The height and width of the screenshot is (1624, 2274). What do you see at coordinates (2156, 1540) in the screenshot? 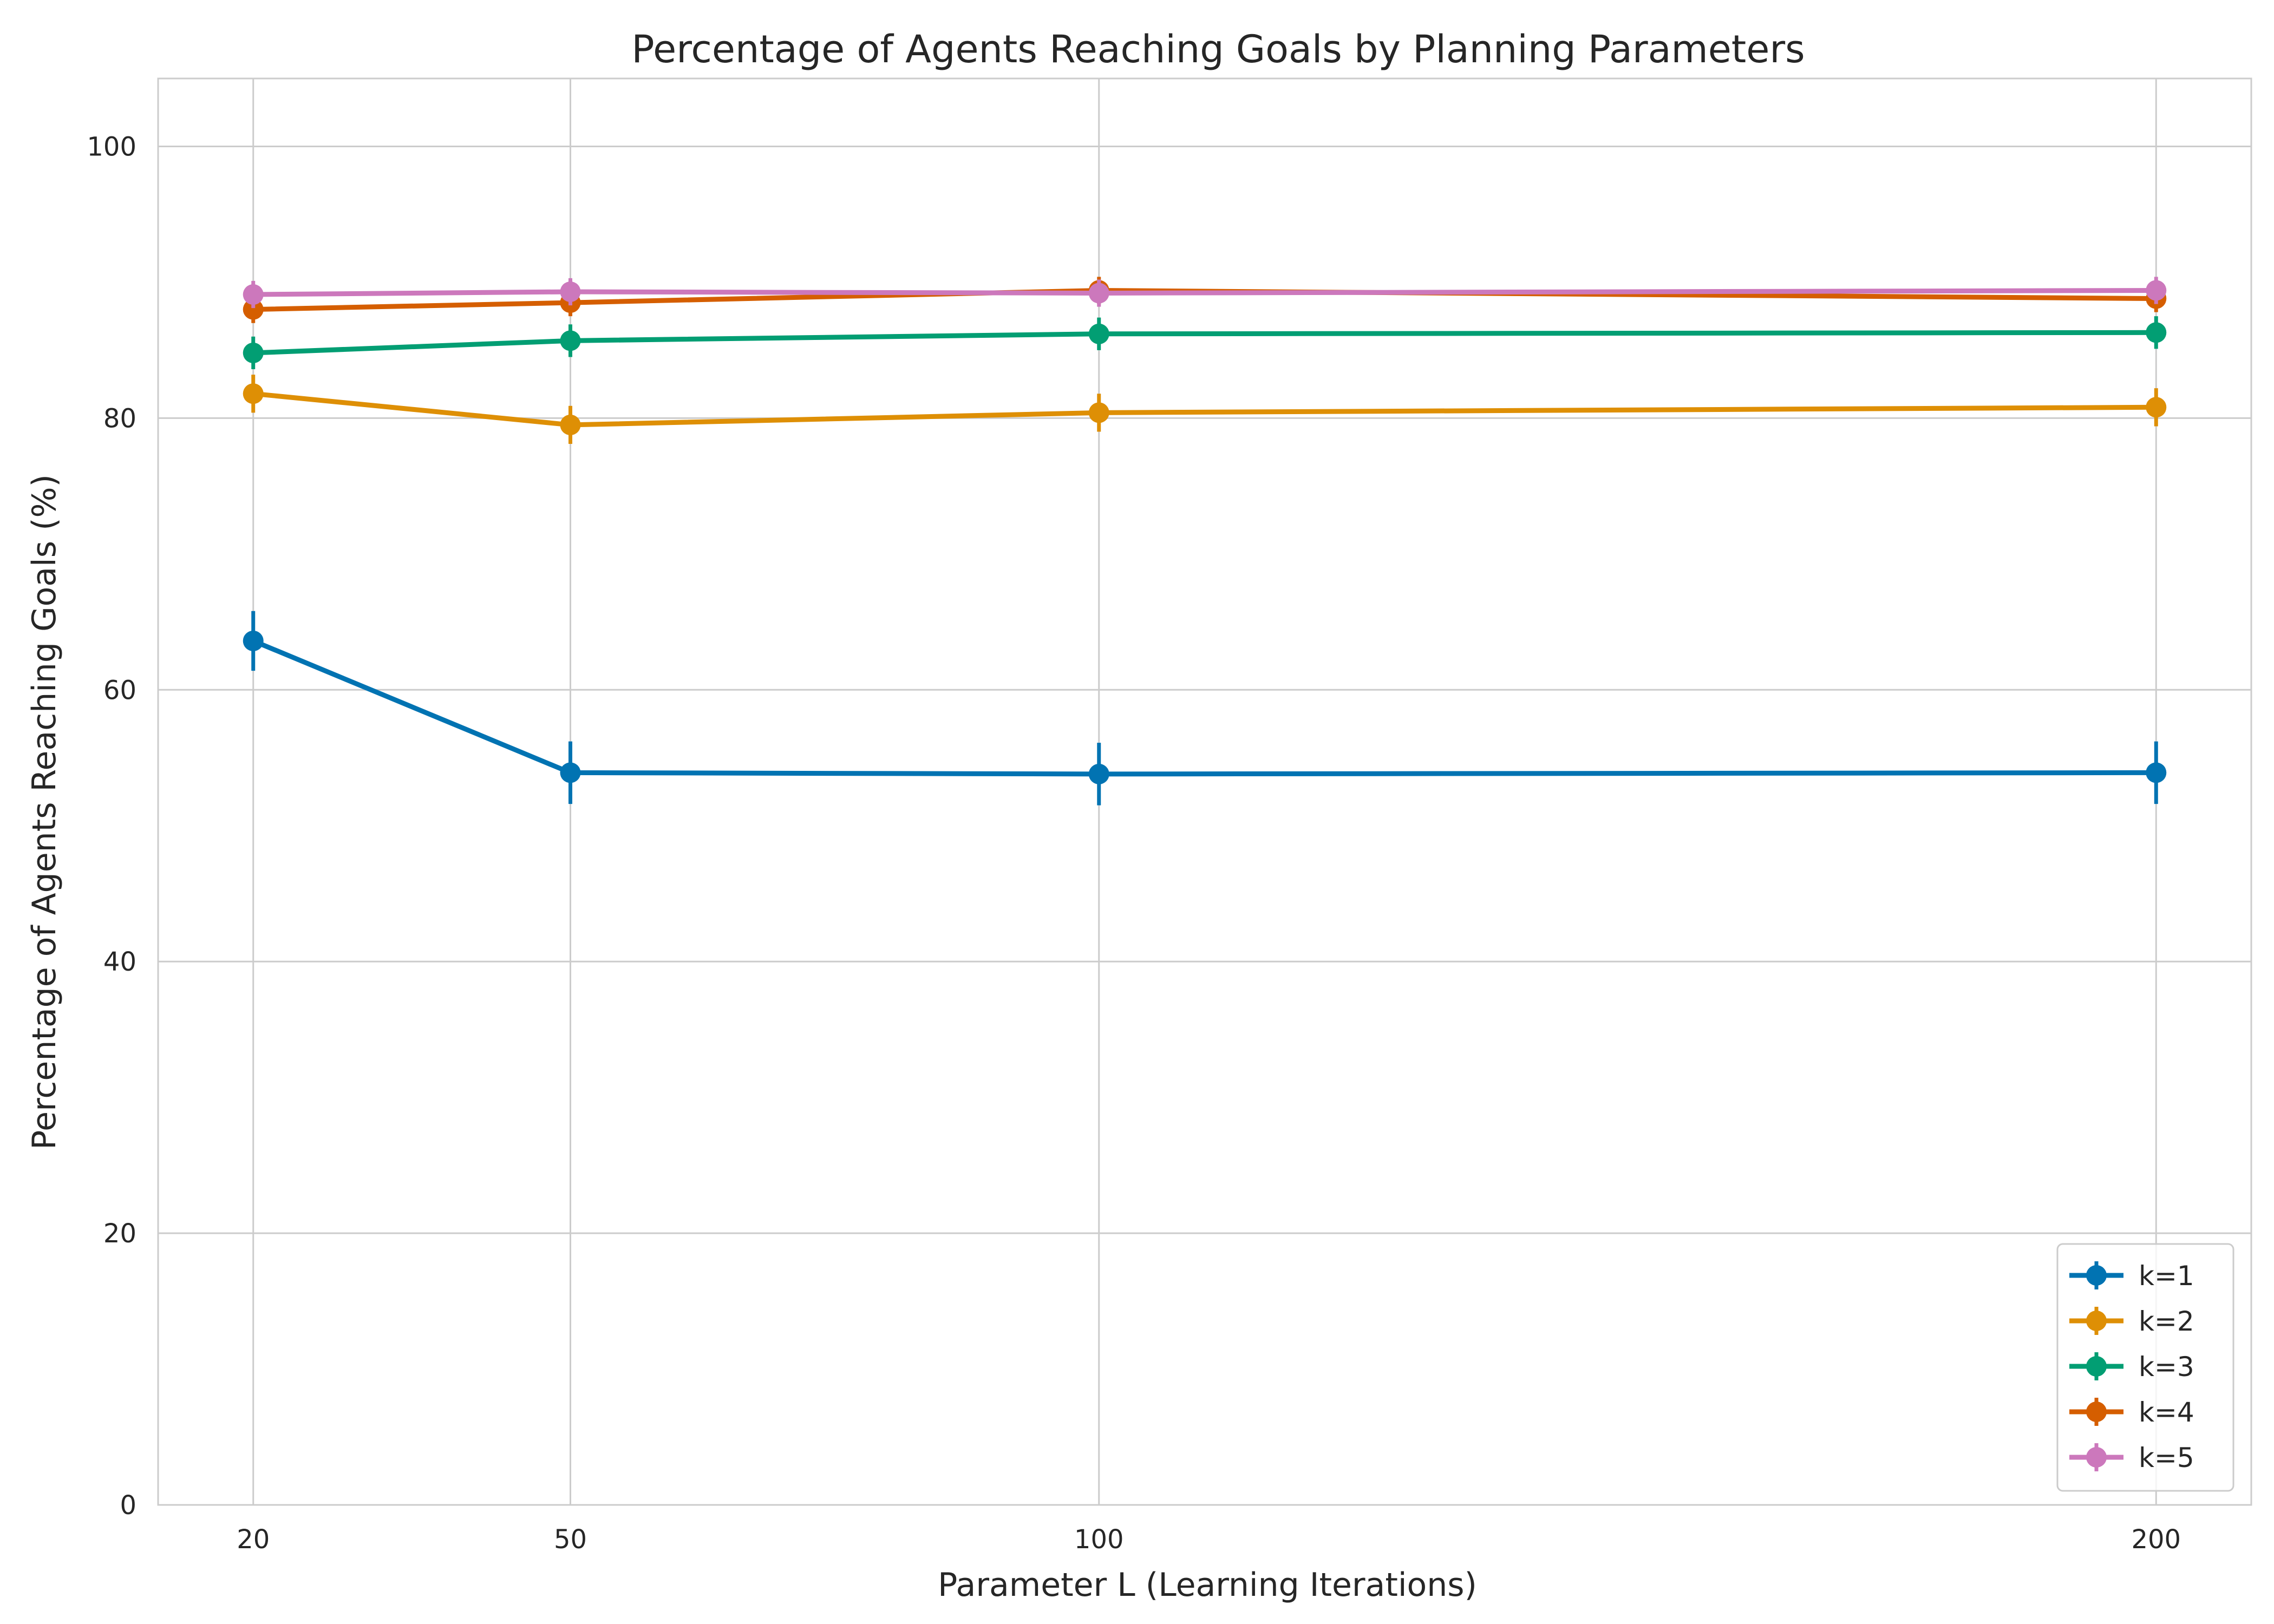
I see `x-tick-label: 200` at bounding box center [2156, 1540].